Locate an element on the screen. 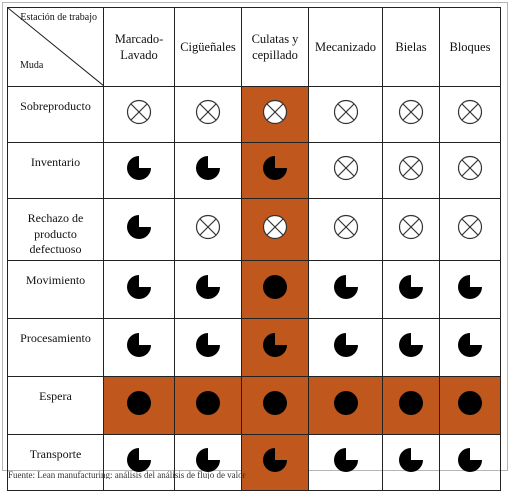  muda-row-label: Procesamiento is located at coordinates (55, 347).